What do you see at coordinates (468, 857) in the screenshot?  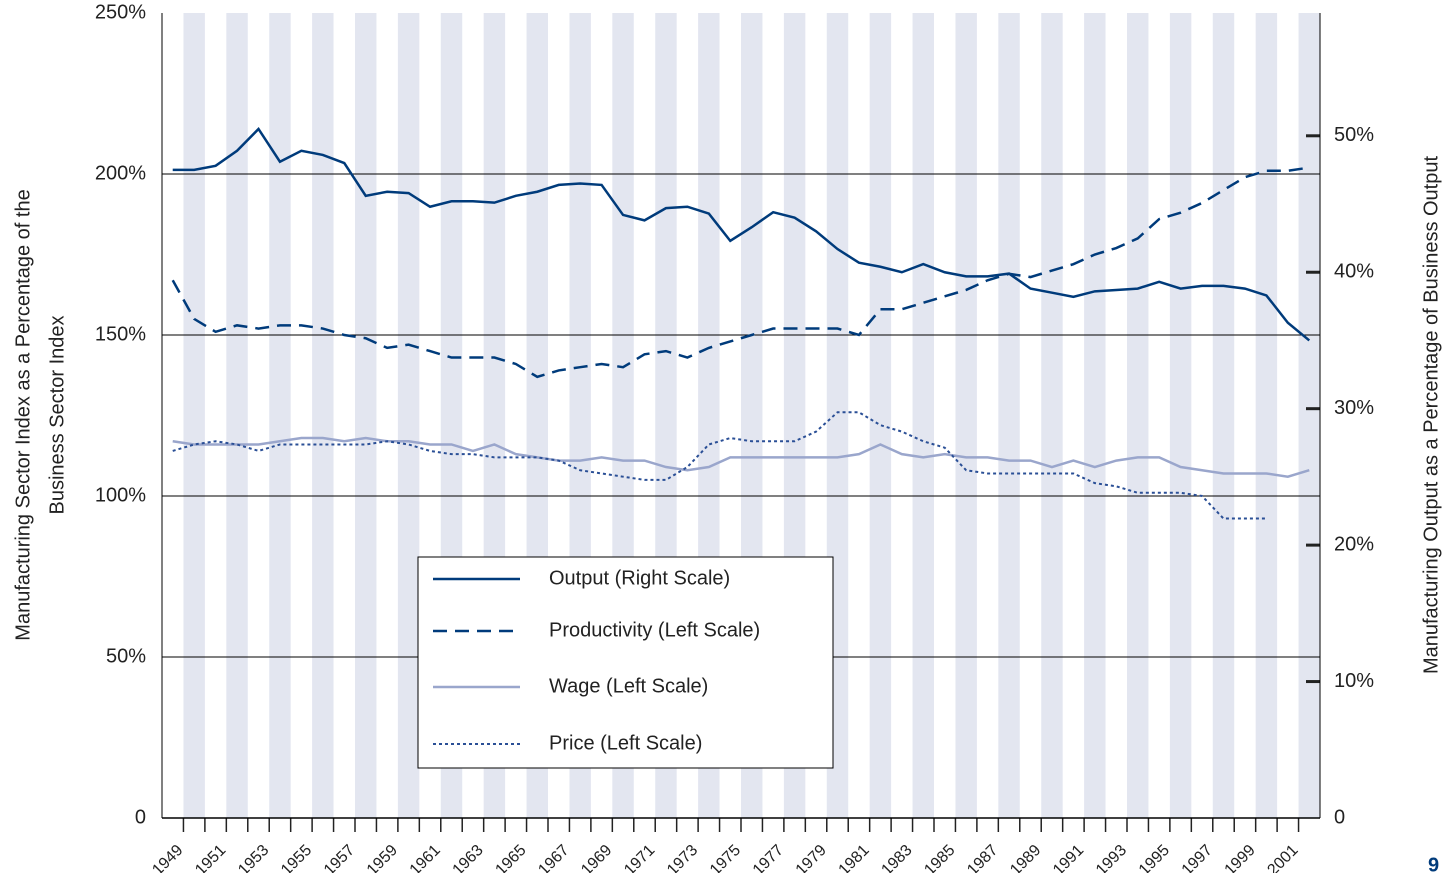 I see `x-tick-label: 1963` at bounding box center [468, 857].